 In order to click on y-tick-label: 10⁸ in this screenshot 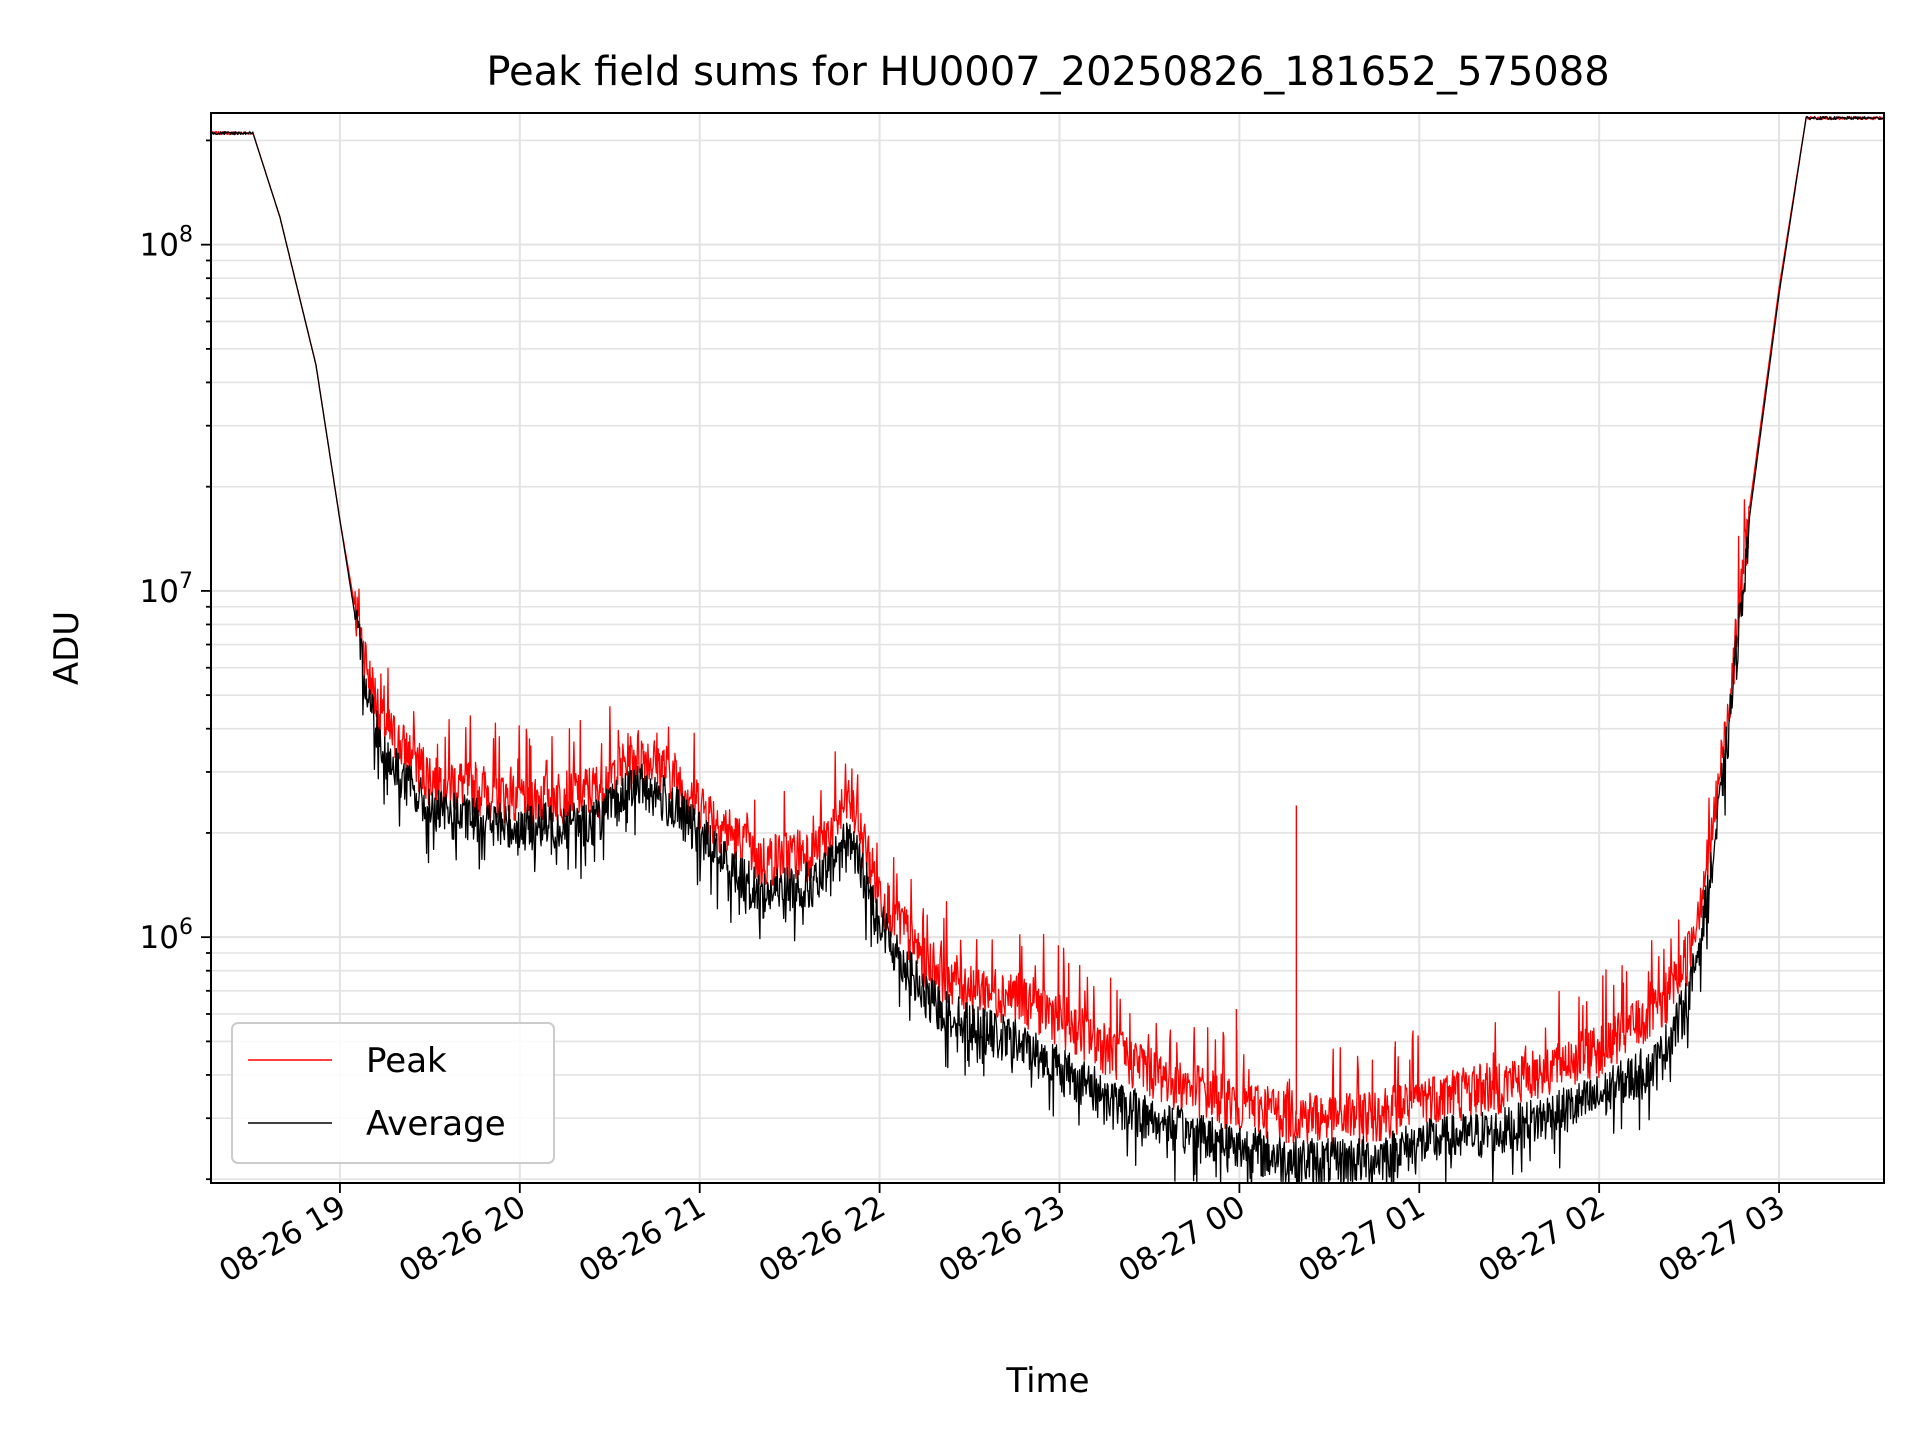, I will do `click(166, 243)`.